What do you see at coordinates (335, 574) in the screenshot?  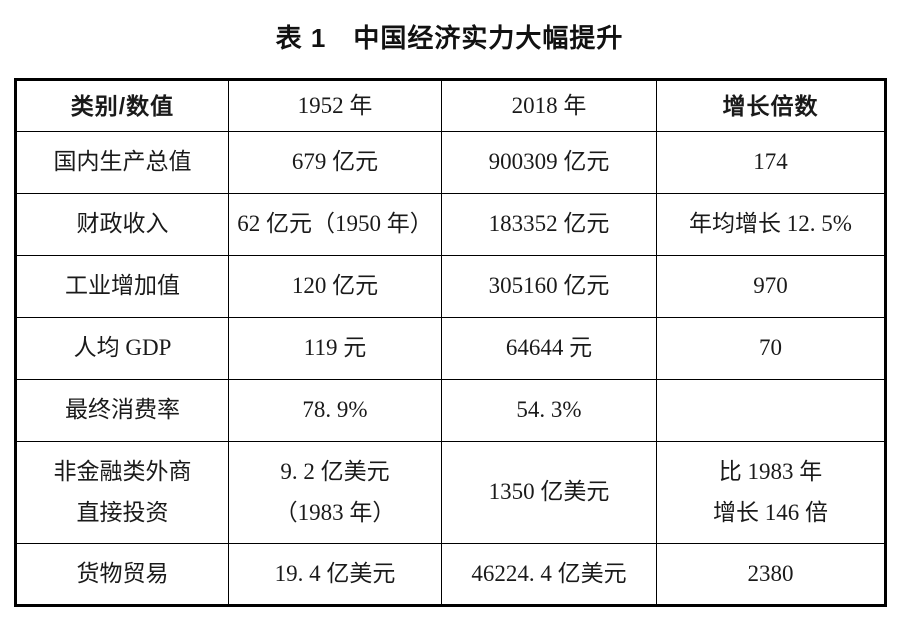 I see `cell-1952: 19. 4 亿美元` at bounding box center [335, 574].